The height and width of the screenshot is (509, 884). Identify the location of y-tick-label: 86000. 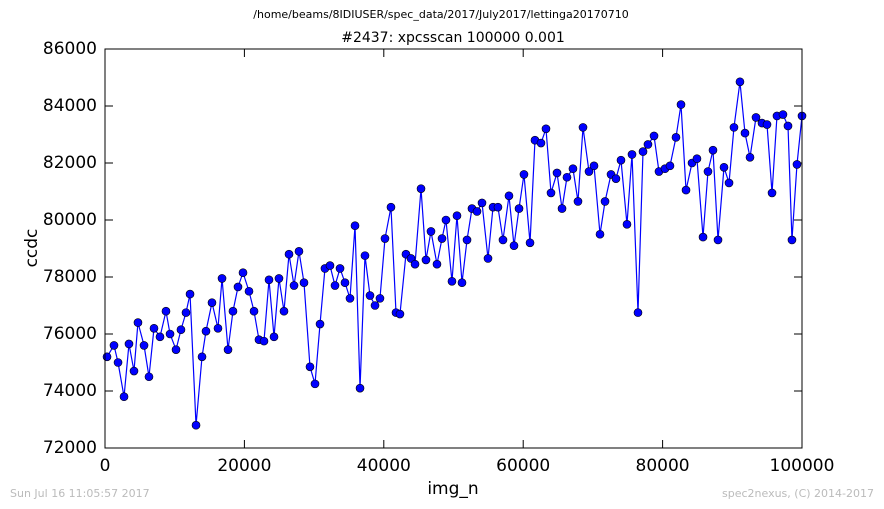
(70, 49).